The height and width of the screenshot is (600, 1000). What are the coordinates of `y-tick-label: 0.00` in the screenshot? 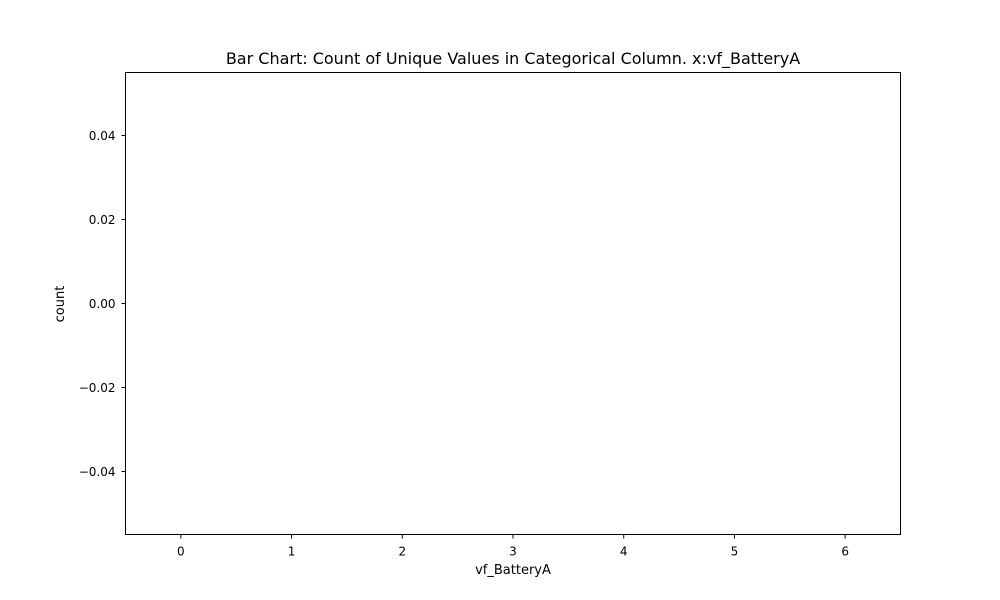 It's located at (102, 304).